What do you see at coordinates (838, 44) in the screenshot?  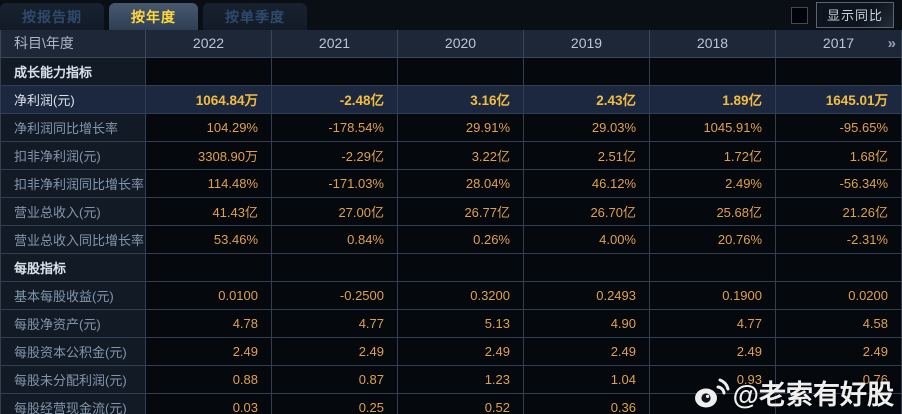 I see `year-header-2017: 2017»` at bounding box center [838, 44].